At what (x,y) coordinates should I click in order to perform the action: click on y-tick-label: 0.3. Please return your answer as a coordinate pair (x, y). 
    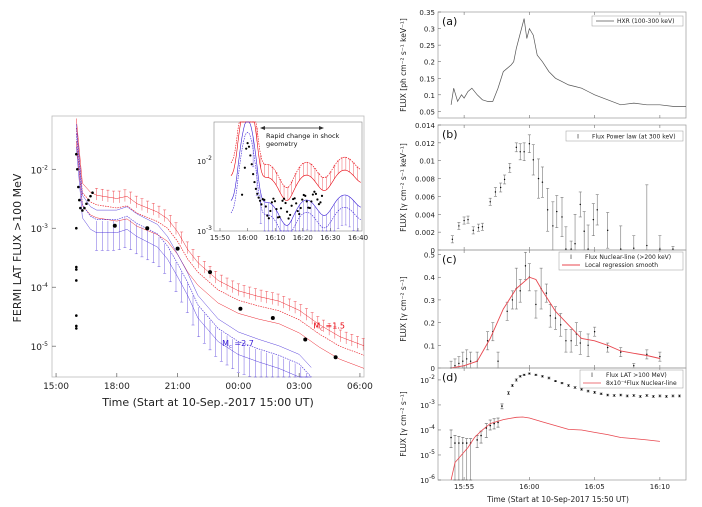
    Looking at the image, I should click on (429, 30).